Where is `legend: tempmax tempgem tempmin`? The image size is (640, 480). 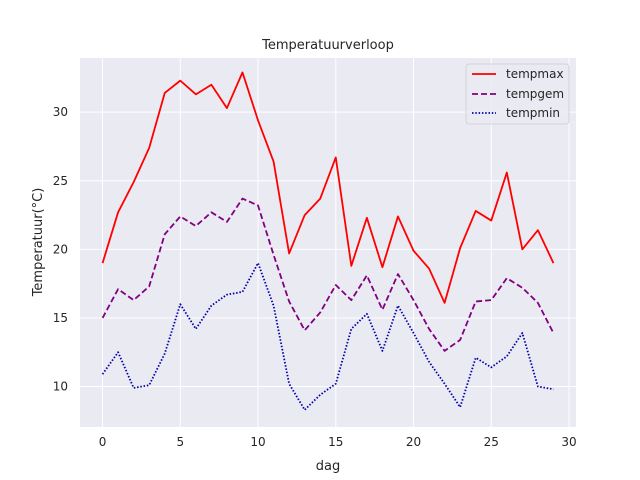 legend: tempmax tempgem tempmin is located at coordinates (517, 94).